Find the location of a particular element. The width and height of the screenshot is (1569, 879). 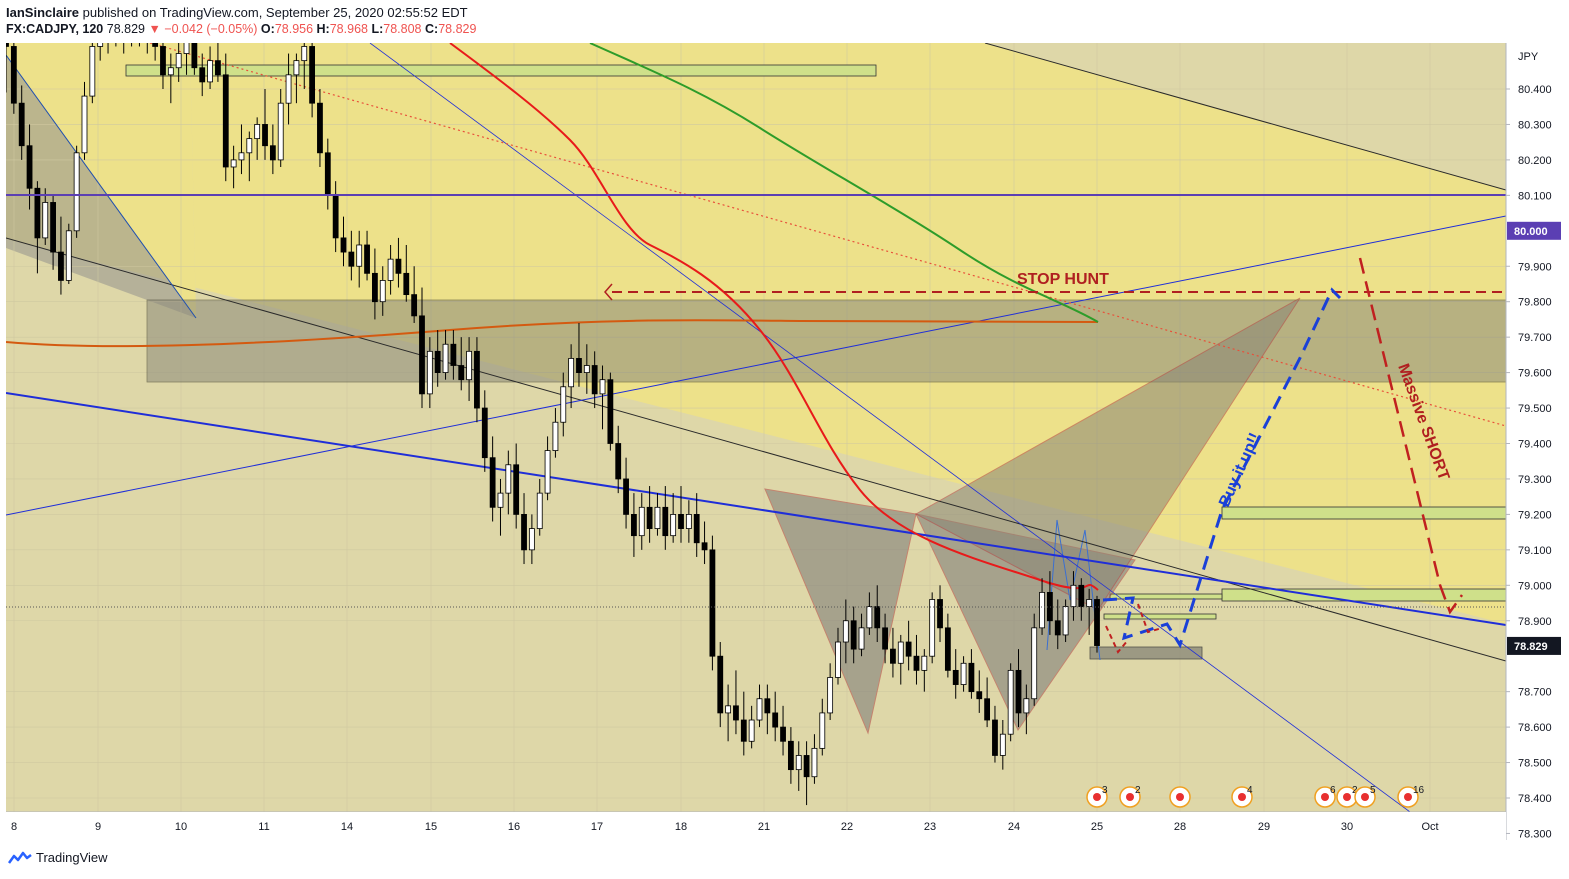

price-tick-label: 79.400 is located at coordinates (1535, 445).